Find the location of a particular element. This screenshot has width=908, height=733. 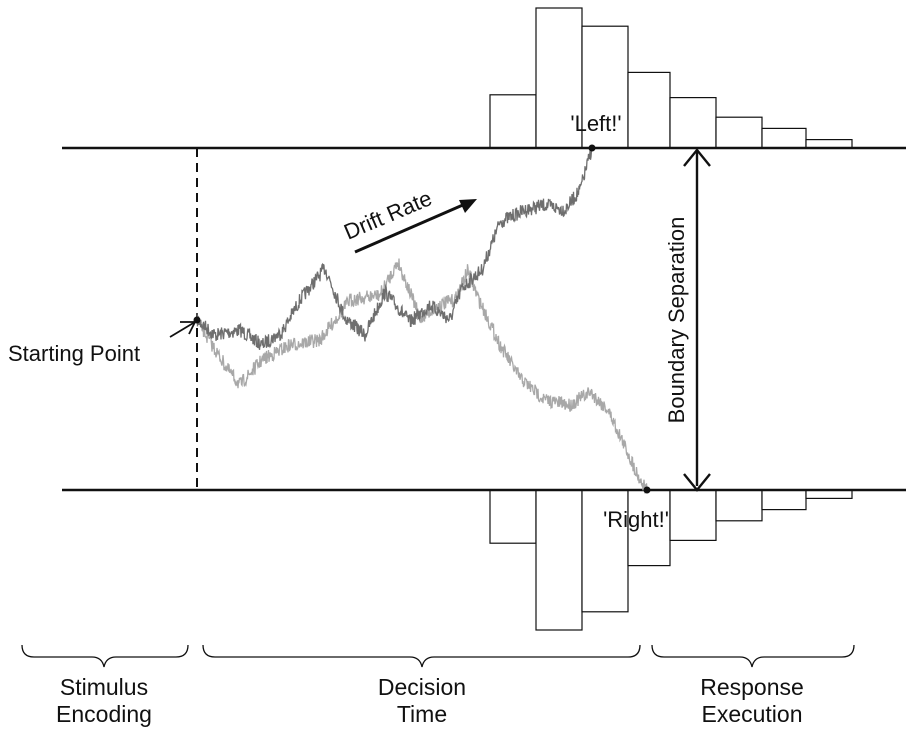

phase-label-line1: Response is located at coordinates (752, 687).